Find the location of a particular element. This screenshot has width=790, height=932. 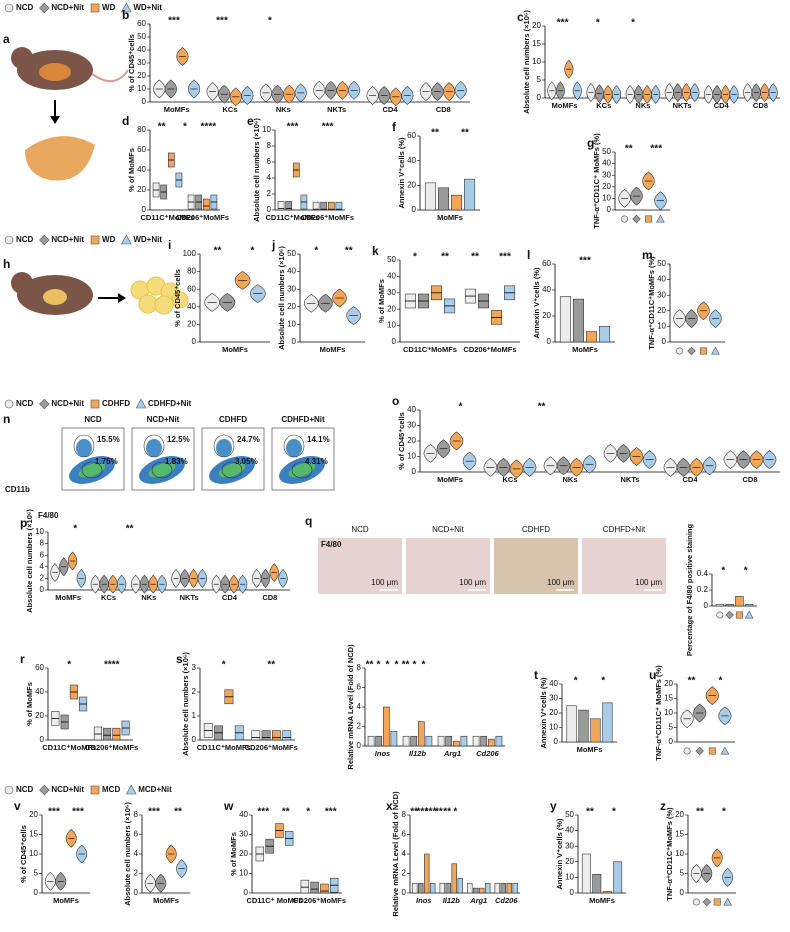

legend-label: NCD is located at coordinates (25, 7).